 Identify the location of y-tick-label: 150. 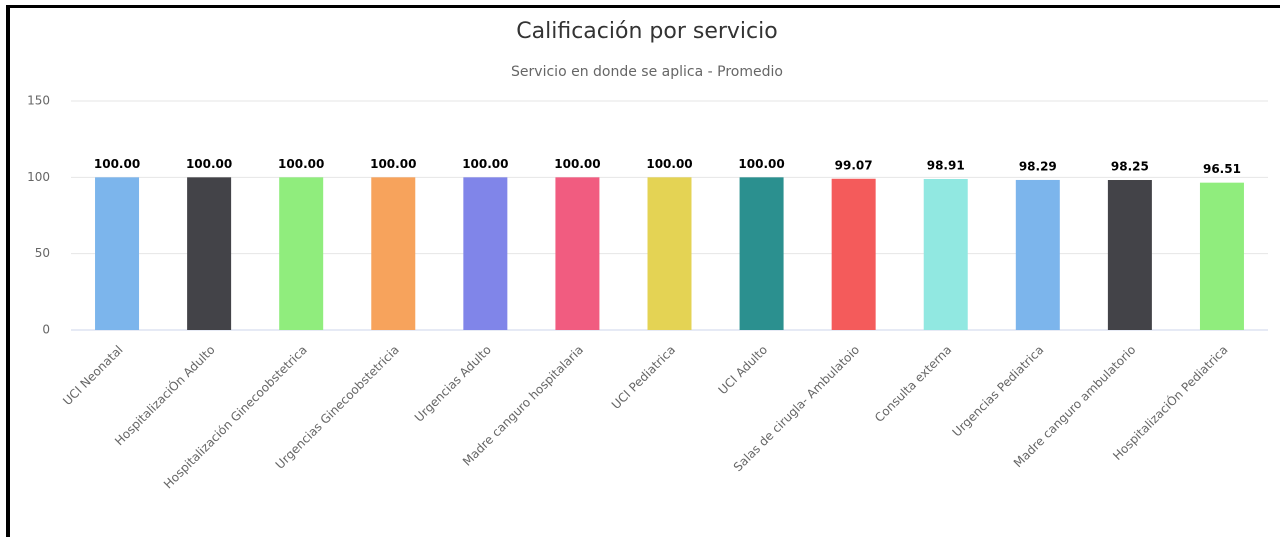
(38, 101).